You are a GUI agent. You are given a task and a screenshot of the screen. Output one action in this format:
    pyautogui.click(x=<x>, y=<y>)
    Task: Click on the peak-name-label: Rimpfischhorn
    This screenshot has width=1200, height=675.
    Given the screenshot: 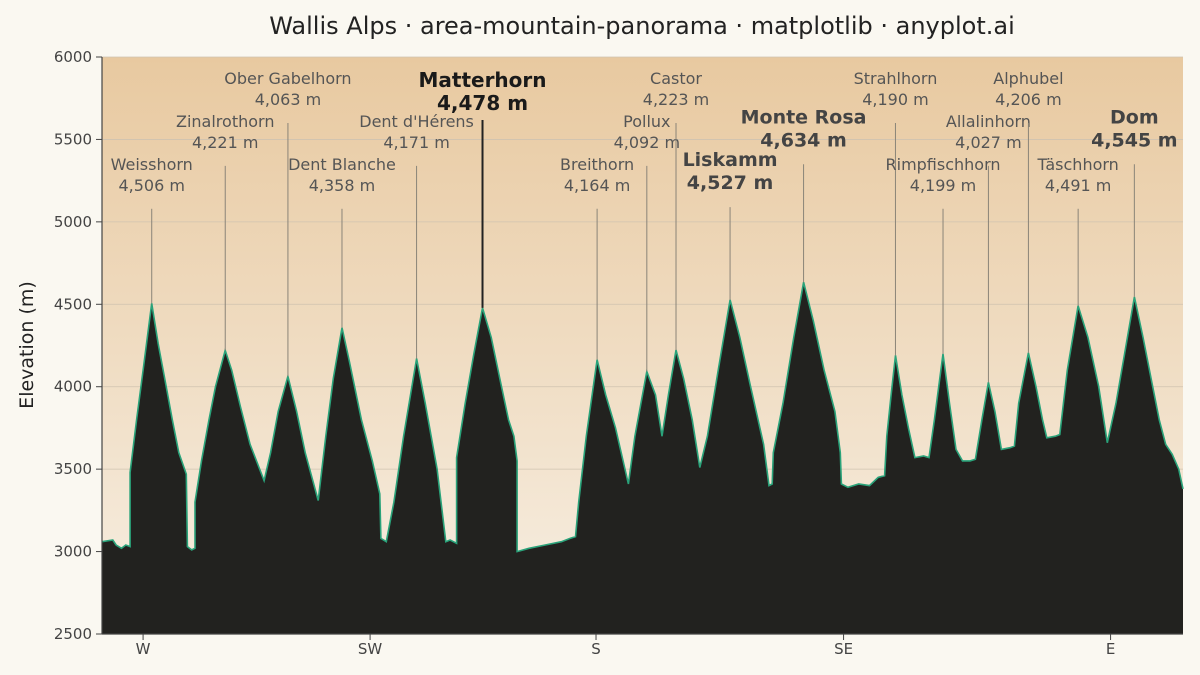 What is the action you would take?
    pyautogui.click(x=943, y=164)
    